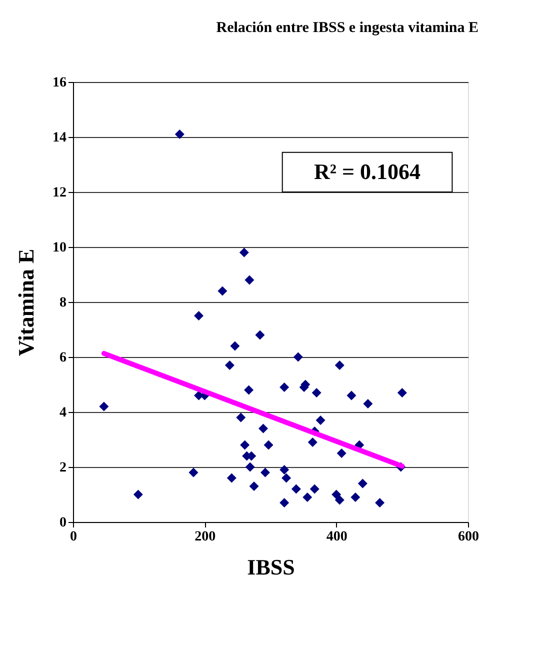 The image size is (555, 661). I want to click on x-tick-label: 600, so click(468, 537).